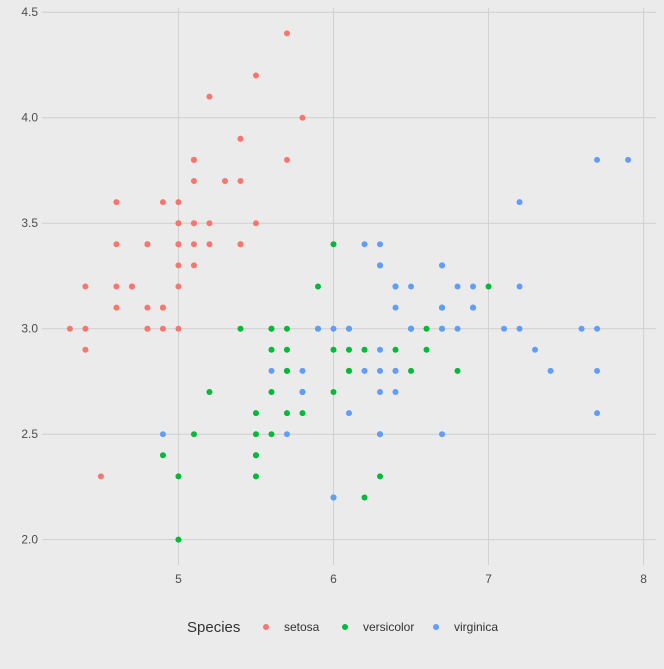 This screenshot has width=664, height=669. I want to click on y-tick-label: 2.0, so click(29, 540).